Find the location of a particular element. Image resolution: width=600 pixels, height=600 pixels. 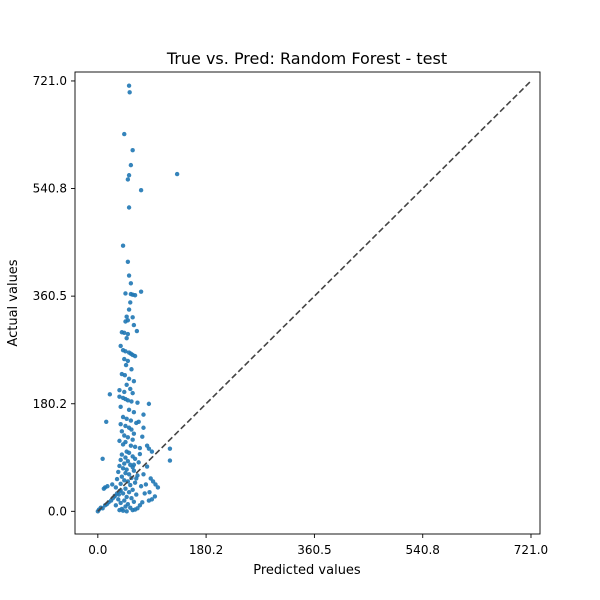

y-tick-label: 180.2 is located at coordinates (50, 404).